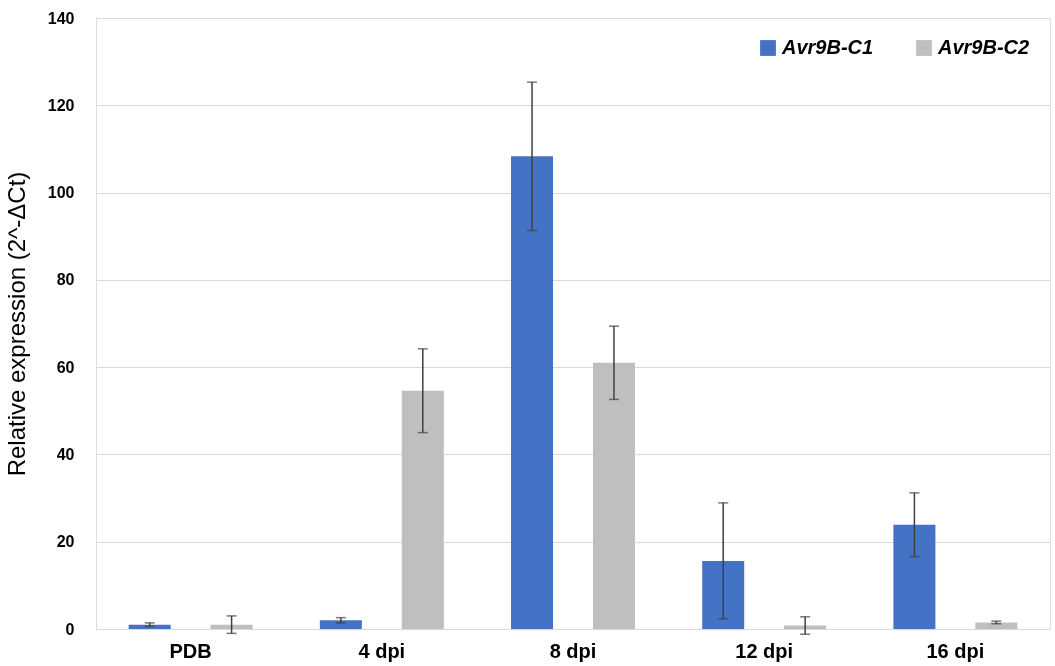 This screenshot has width=1055, height=666. I want to click on x-tick-label: 8 dpi, so click(573, 650).